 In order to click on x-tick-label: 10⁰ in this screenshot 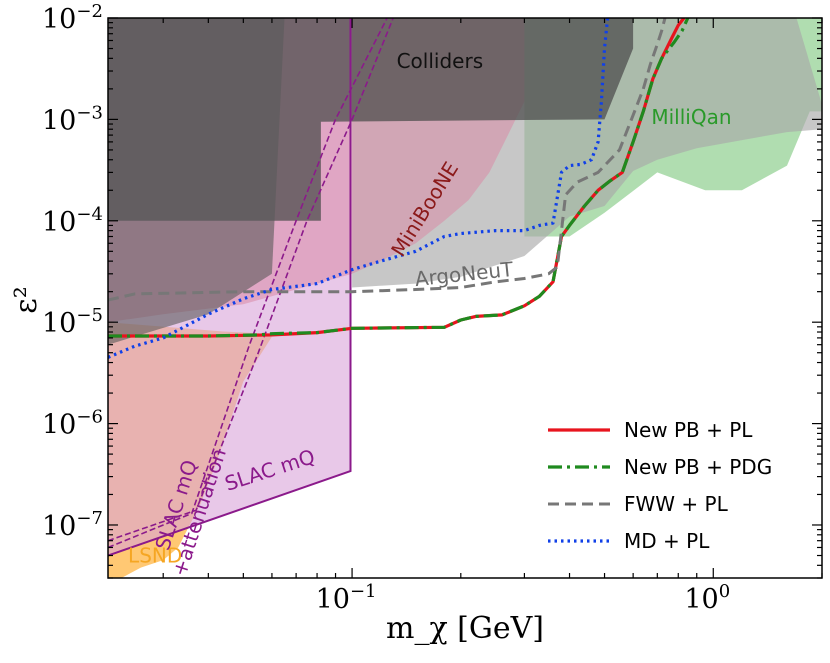, I will do `click(707, 598)`.